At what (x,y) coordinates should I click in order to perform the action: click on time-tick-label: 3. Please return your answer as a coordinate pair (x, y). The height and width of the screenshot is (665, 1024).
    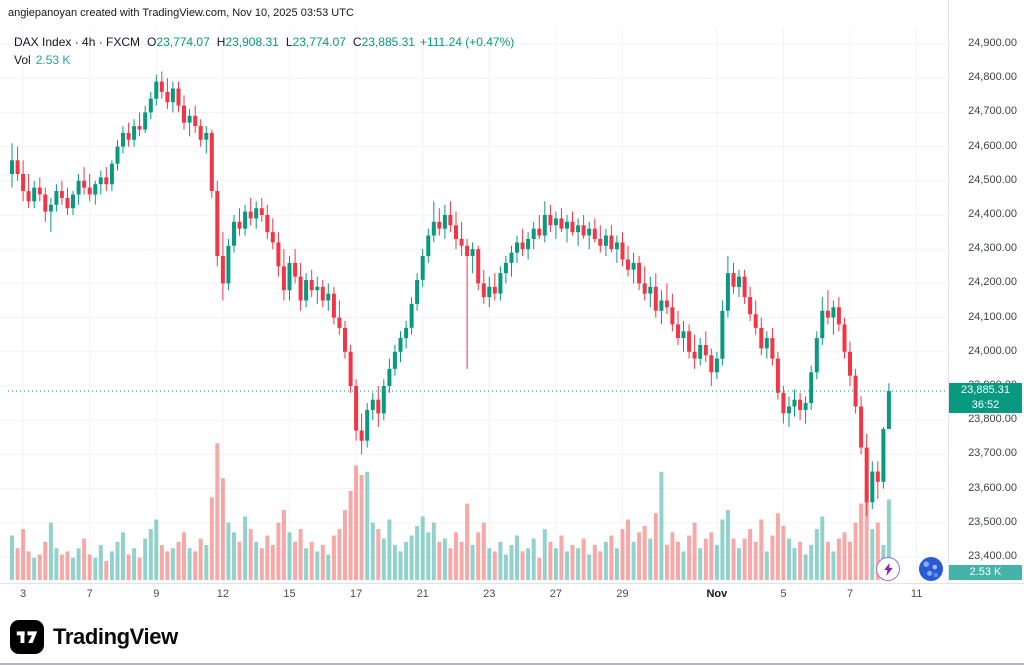
    Looking at the image, I should click on (23, 594).